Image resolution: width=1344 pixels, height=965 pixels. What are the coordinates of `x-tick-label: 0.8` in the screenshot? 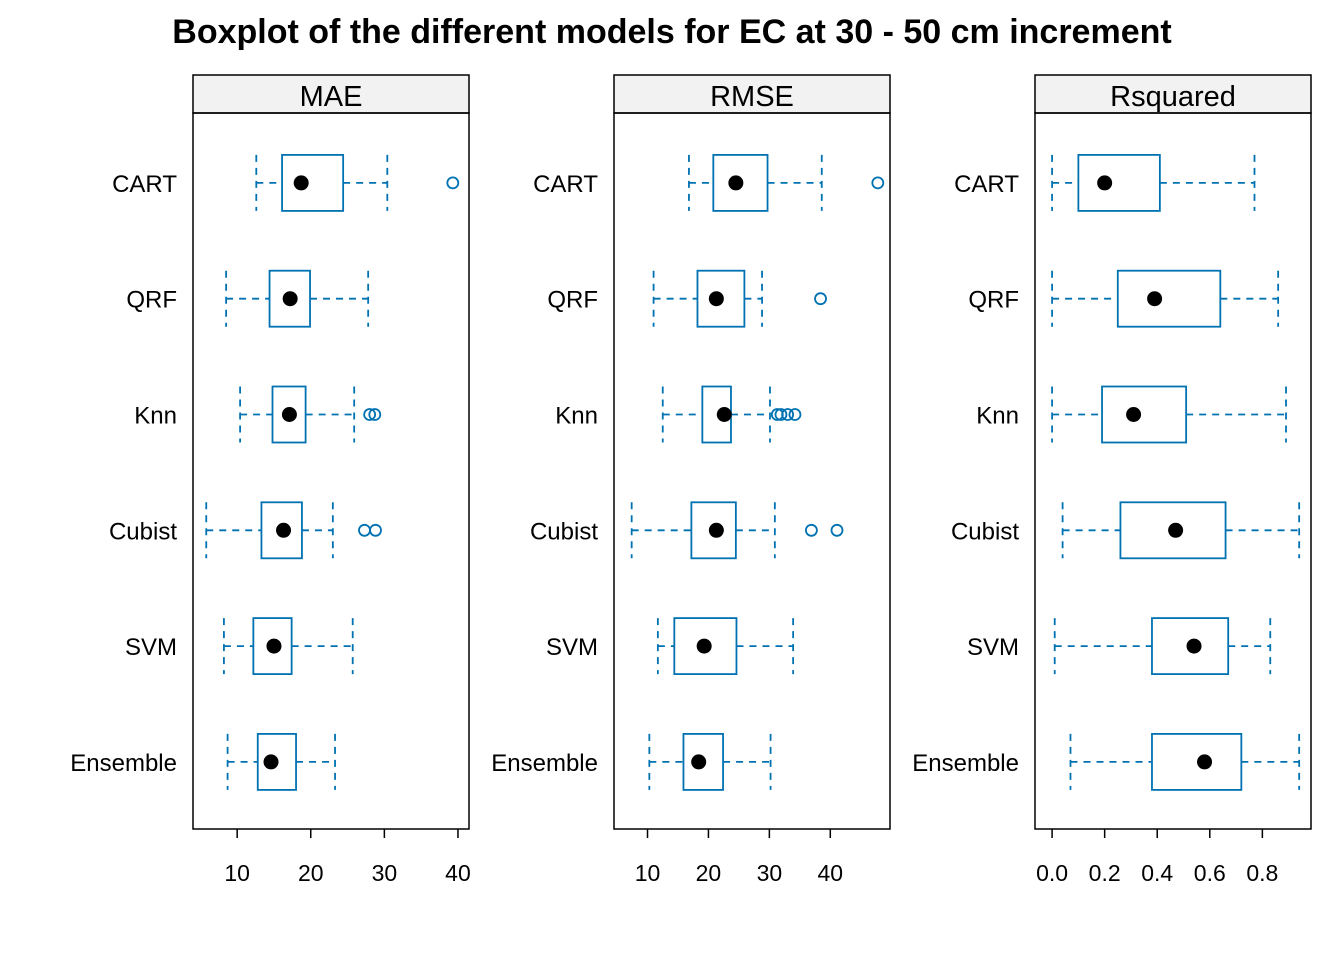 It's located at (1262, 873).